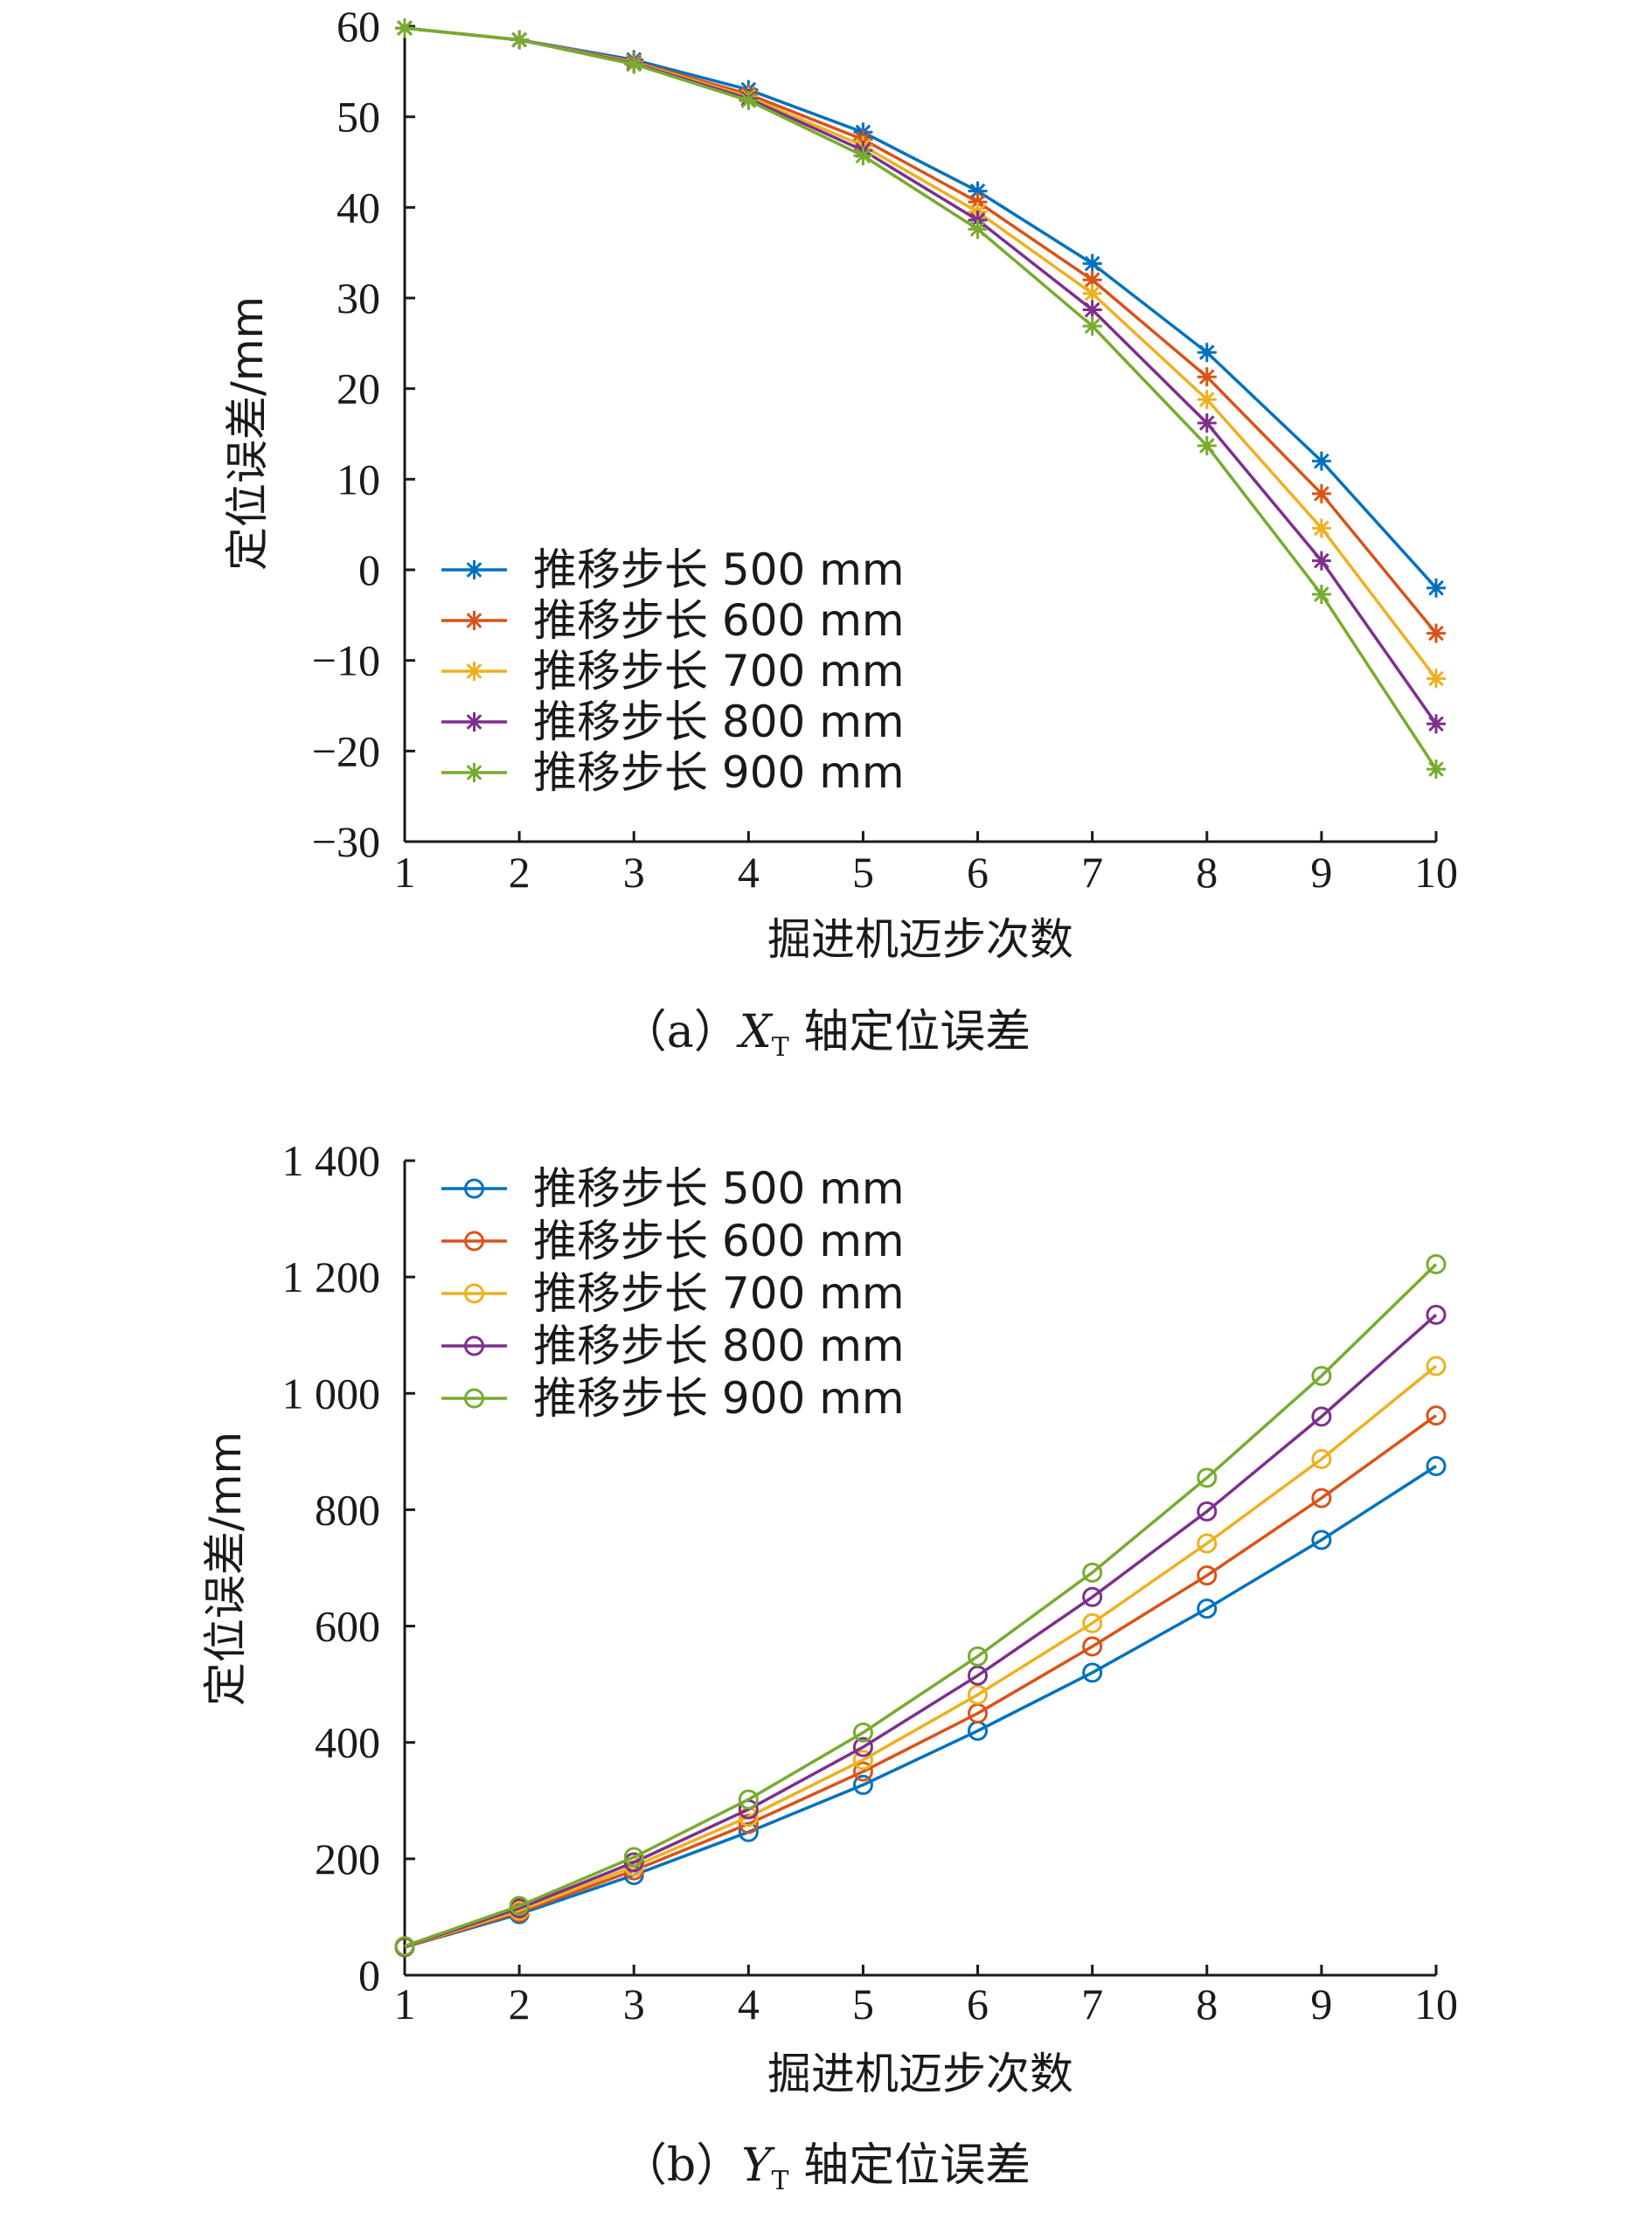 The width and height of the screenshot is (1652, 2233). Describe the element at coordinates (332, 1160) in the screenshot. I see `y-tick-label: 1 400` at that location.